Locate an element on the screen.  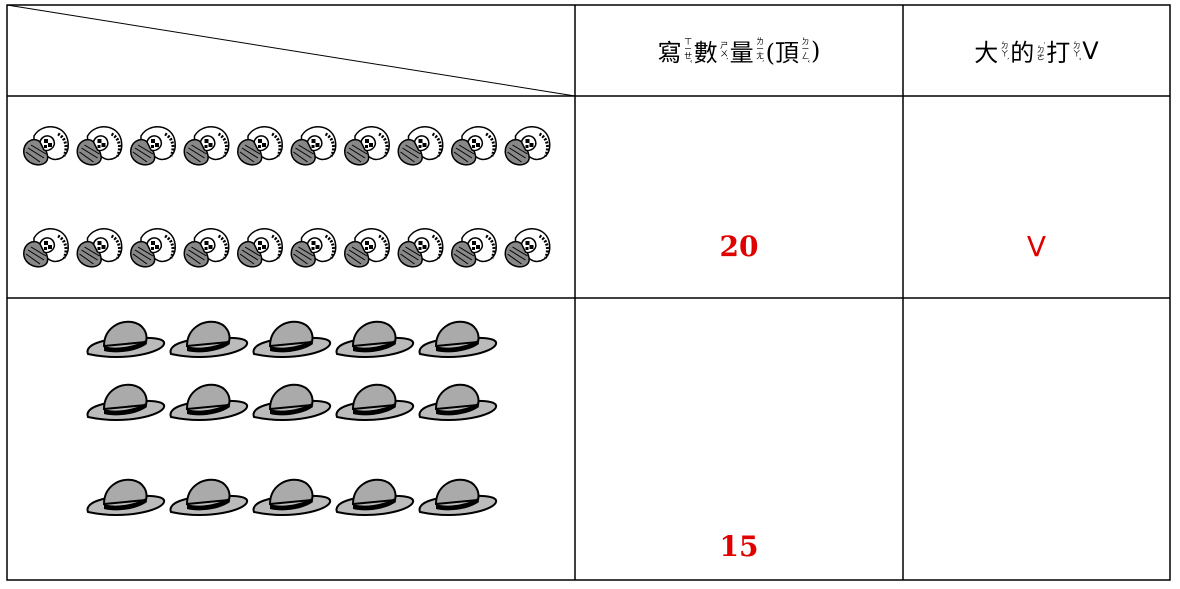
zhuyin: ㄉㄚˇ is located at coordinates (1077, 50).